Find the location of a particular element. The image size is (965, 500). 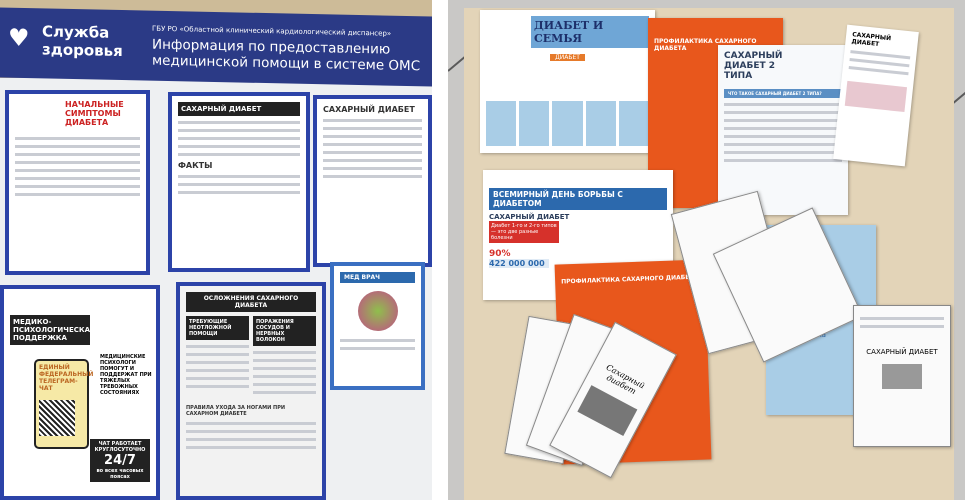

chat-label: ЕДИНЫЙ ФЕДЕРАЛЬНЫЙ ТЕЛЕГРАМ-ЧАТ is located at coordinates (66, 378).